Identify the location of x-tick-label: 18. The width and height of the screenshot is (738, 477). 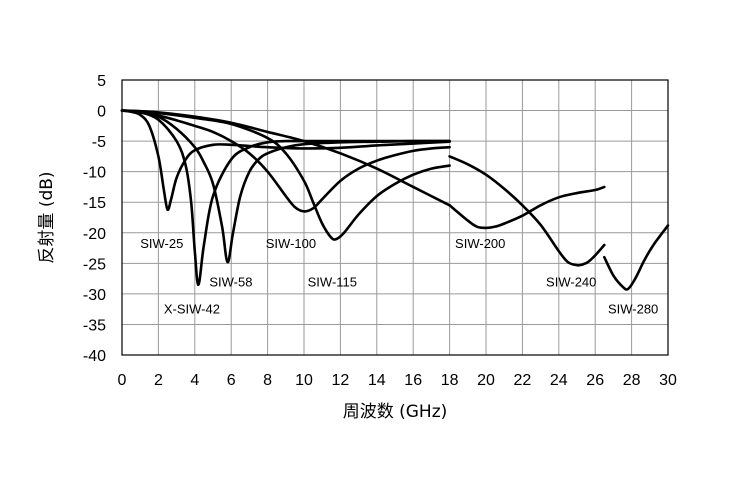
(450, 380).